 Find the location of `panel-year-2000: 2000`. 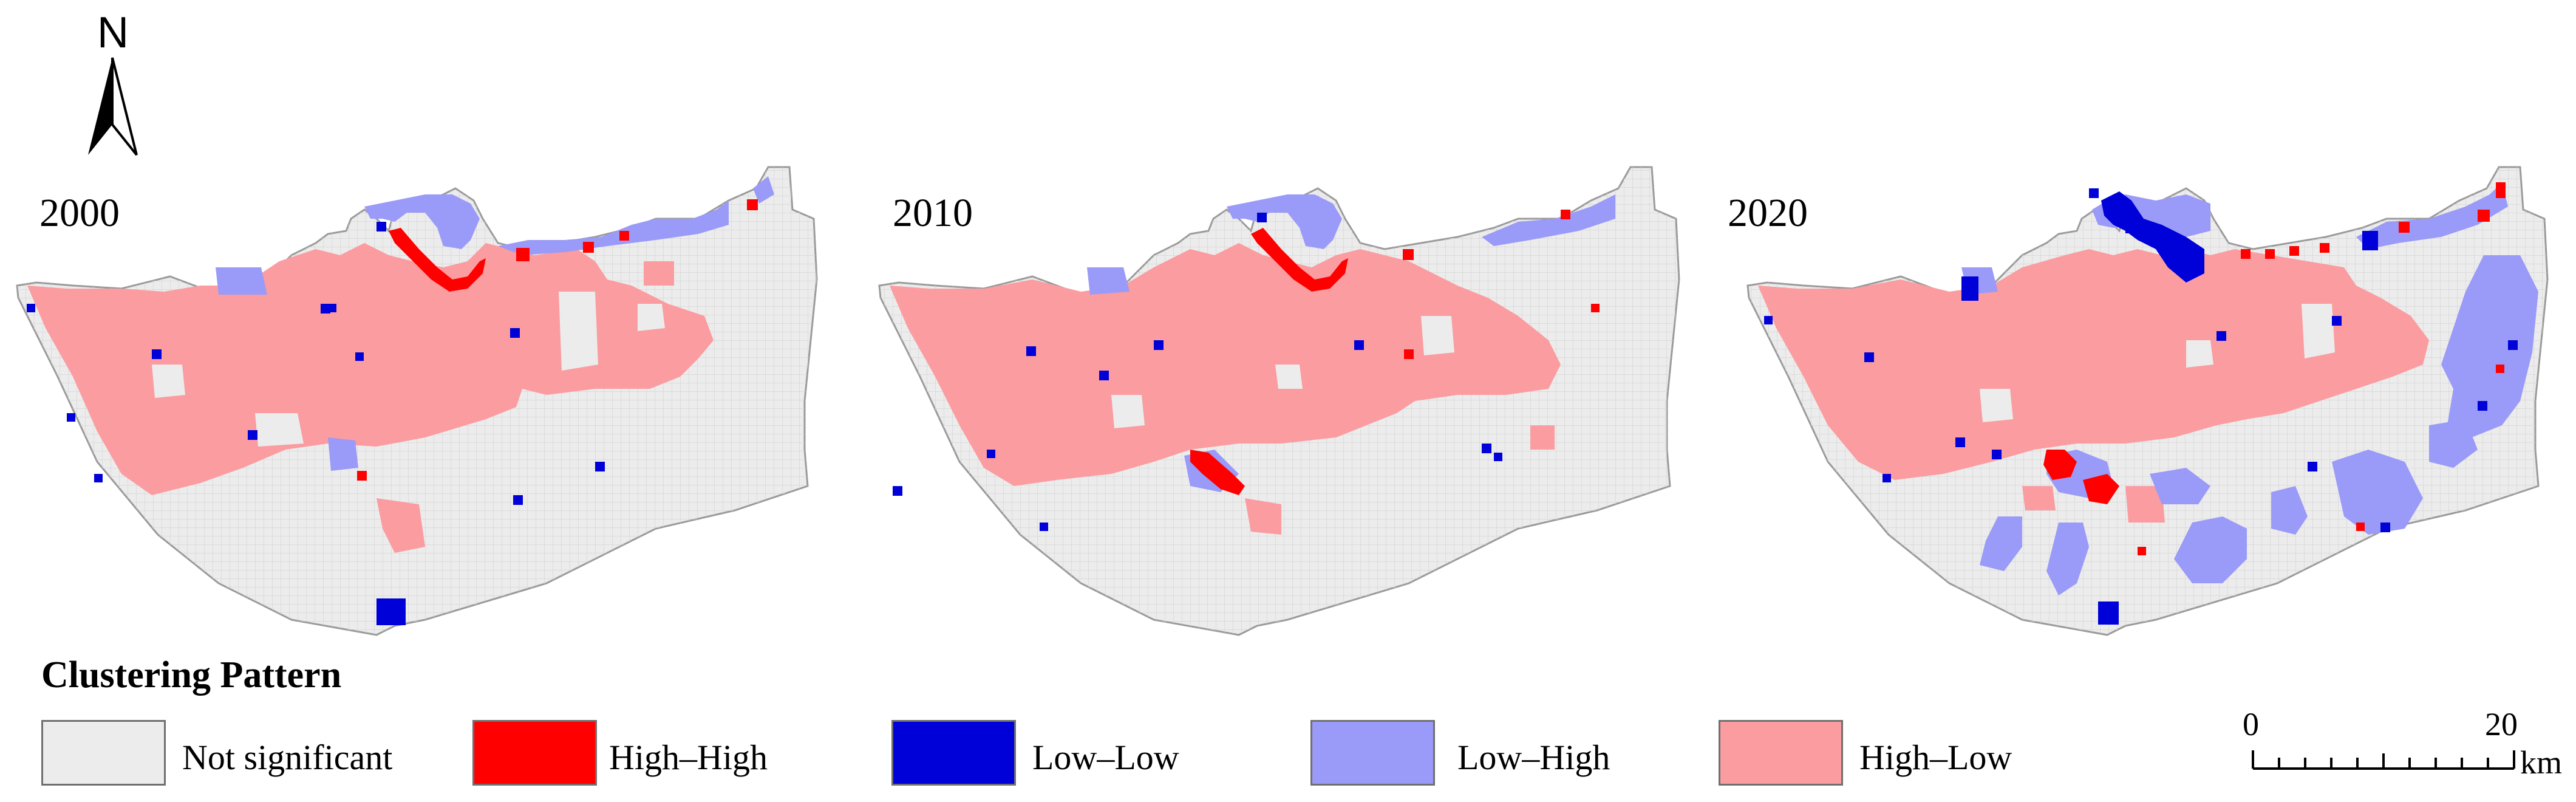

panel-year-2000: 2000 is located at coordinates (79, 213).